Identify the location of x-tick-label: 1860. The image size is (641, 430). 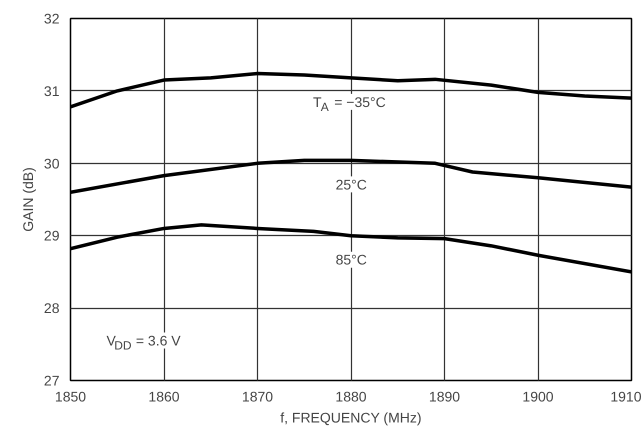
(164, 396).